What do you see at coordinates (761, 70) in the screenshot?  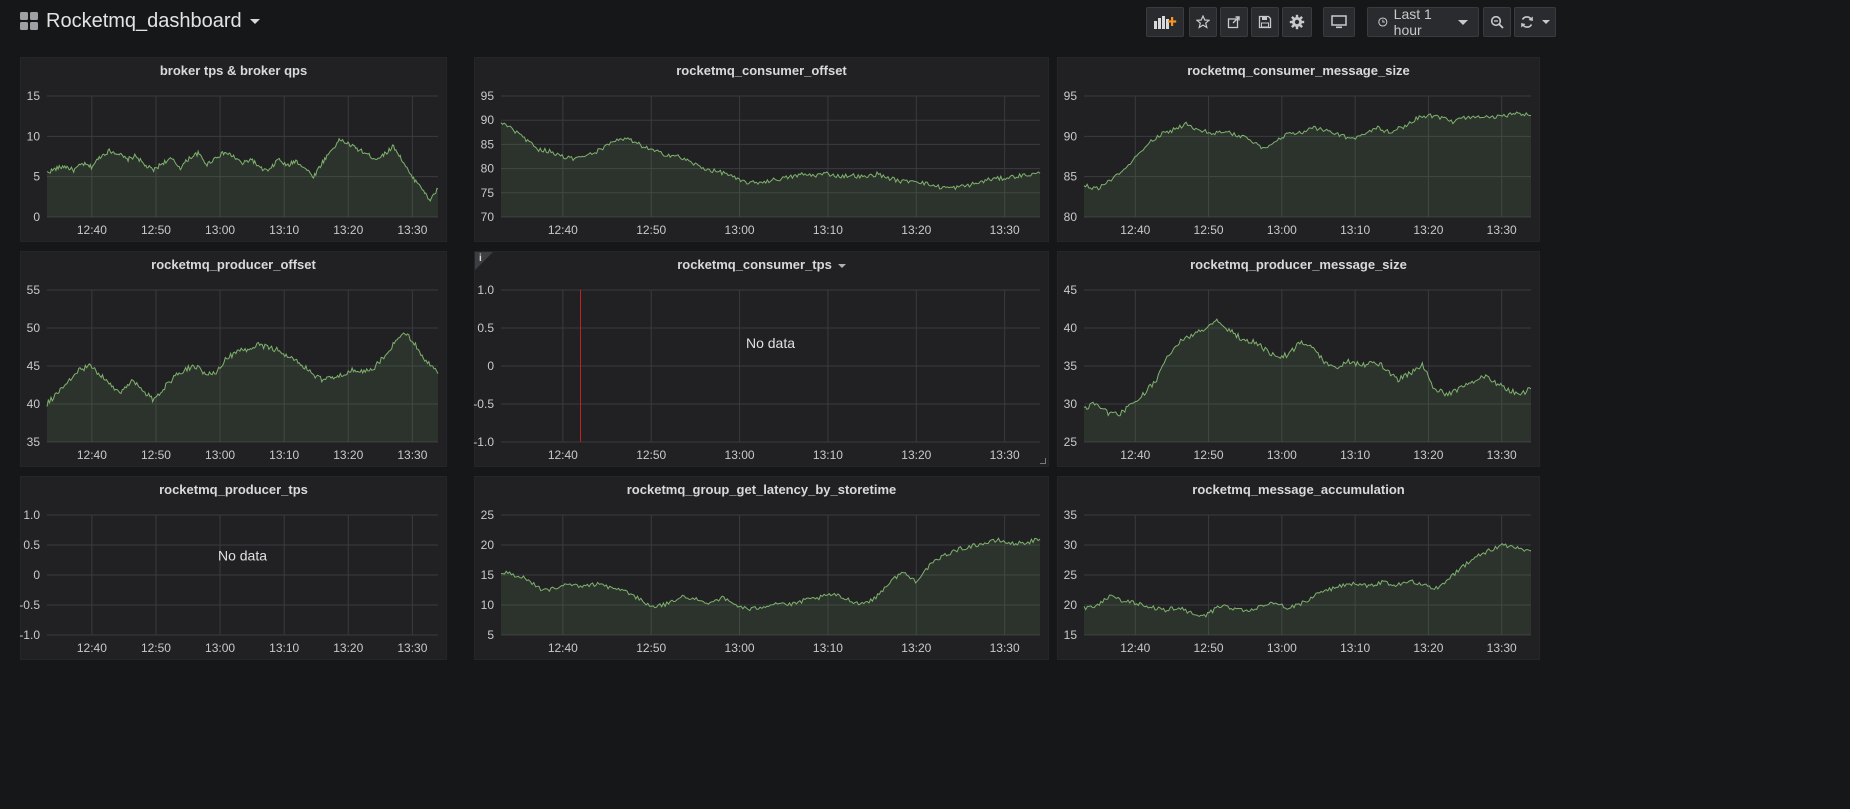 I see `panel-title: rocketmq_consumer_offset` at bounding box center [761, 70].